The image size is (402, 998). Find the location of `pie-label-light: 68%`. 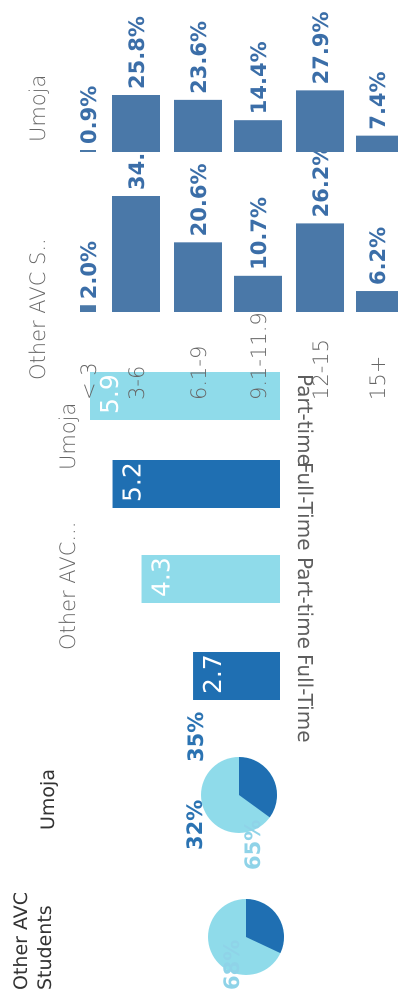

pie-label-light: 68% is located at coordinates (232, 965).